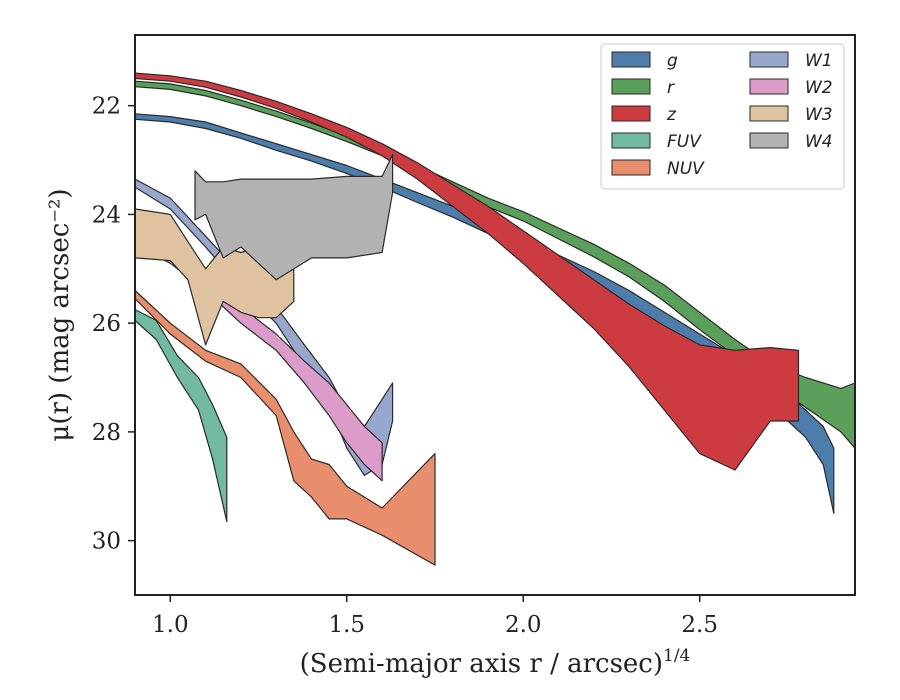 Image resolution: width=900 pixels, height=700 pixels. Describe the element at coordinates (819, 142) in the screenshot. I see `legend-label: W4` at that location.